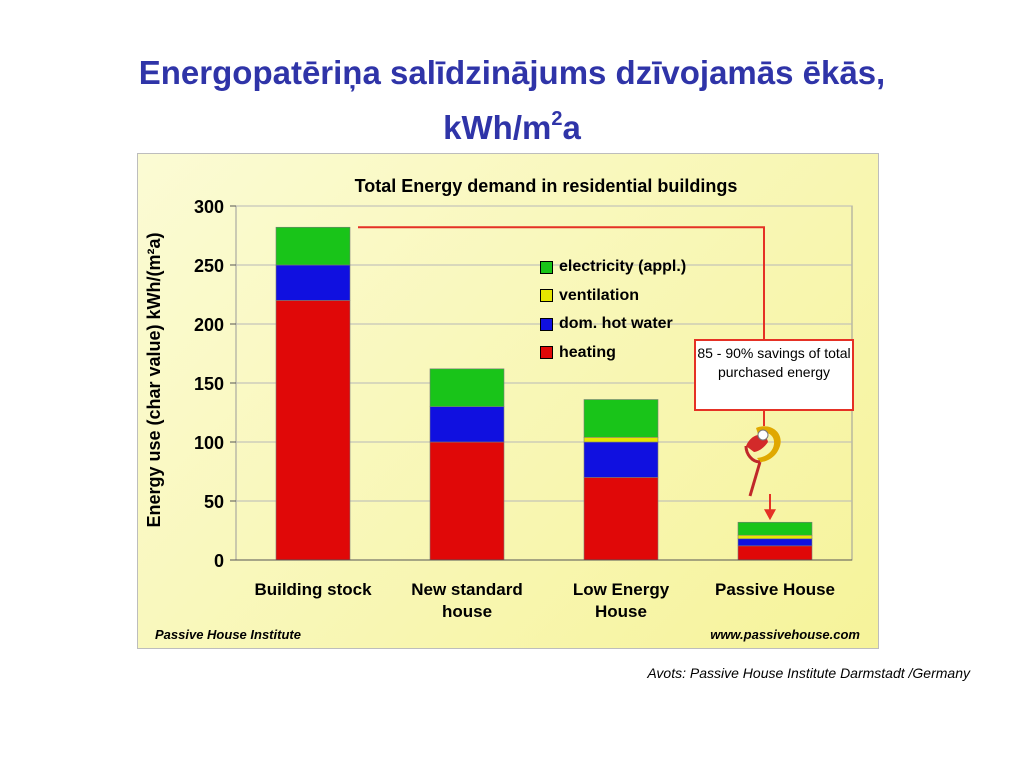  I want to click on y-tick-label: 50, so click(214, 502).